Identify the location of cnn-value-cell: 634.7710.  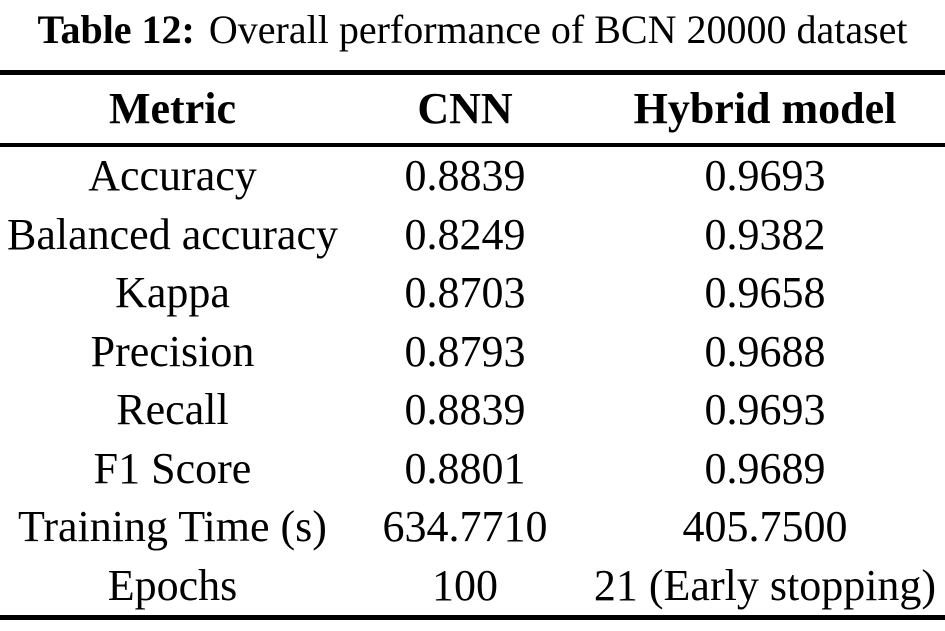
(465, 527).